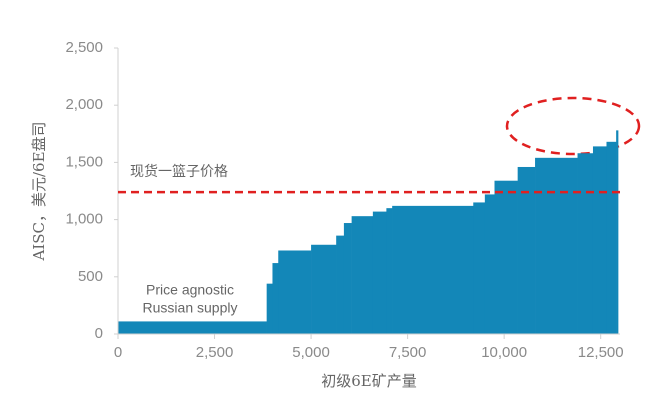  I want to click on y-tick-label: 1,500, so click(84, 161).